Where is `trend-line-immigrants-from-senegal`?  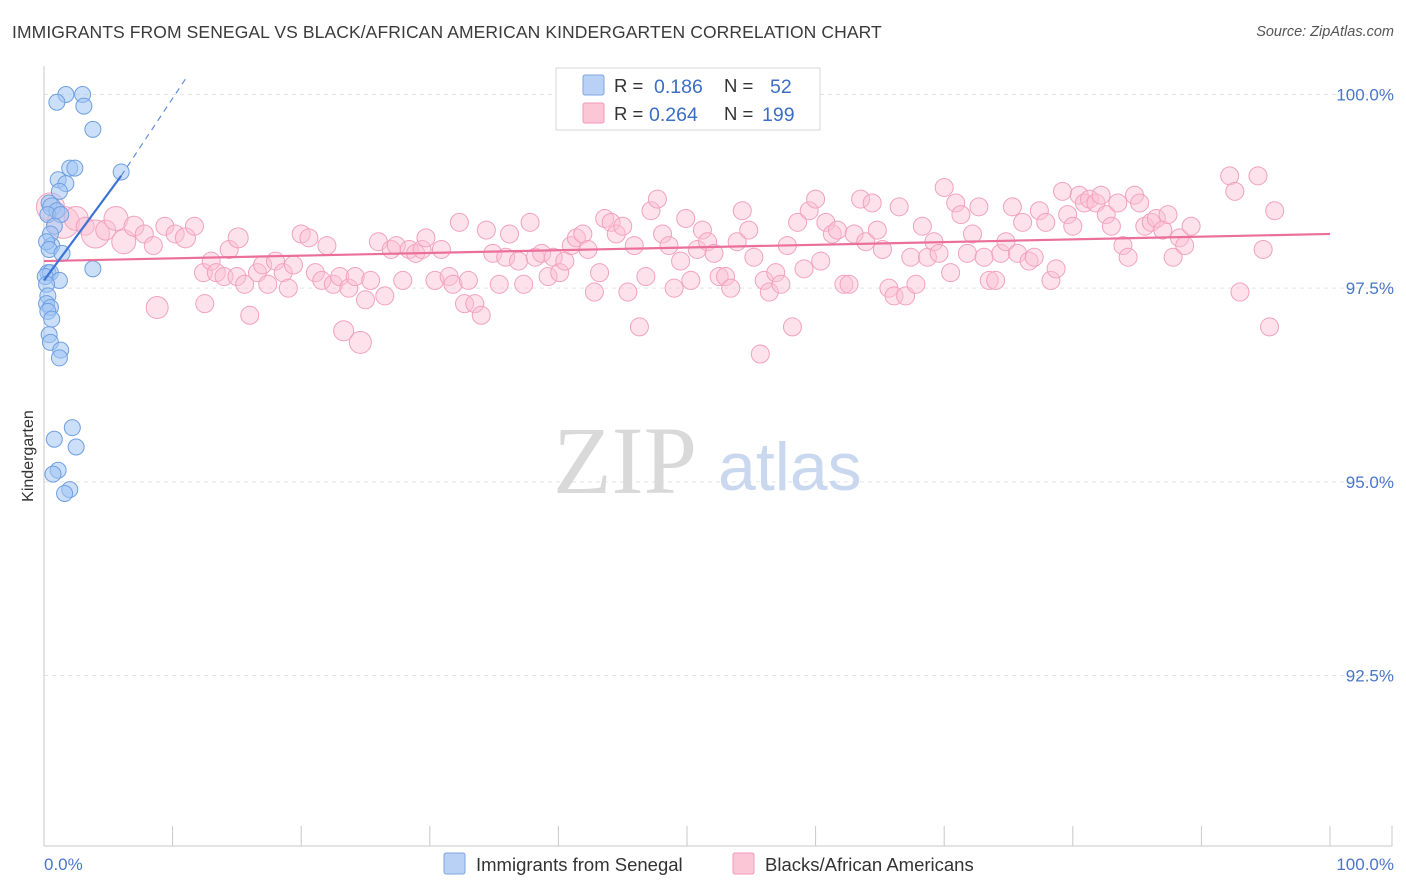 trend-line-immigrants-from-senegal is located at coordinates (83, 228).